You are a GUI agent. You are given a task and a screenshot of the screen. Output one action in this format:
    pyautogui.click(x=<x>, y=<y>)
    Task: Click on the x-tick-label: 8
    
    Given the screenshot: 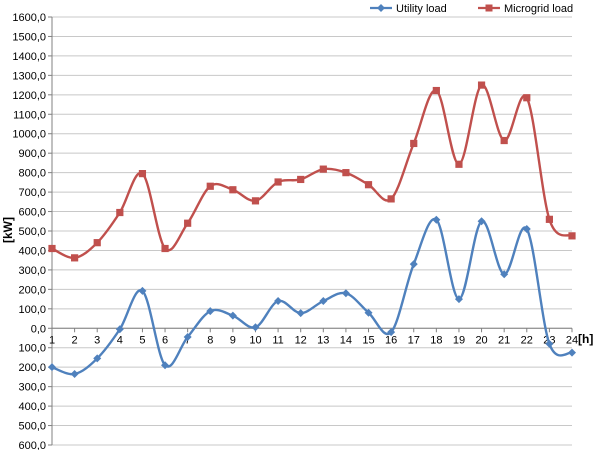 What is the action you would take?
    pyautogui.click(x=210, y=340)
    